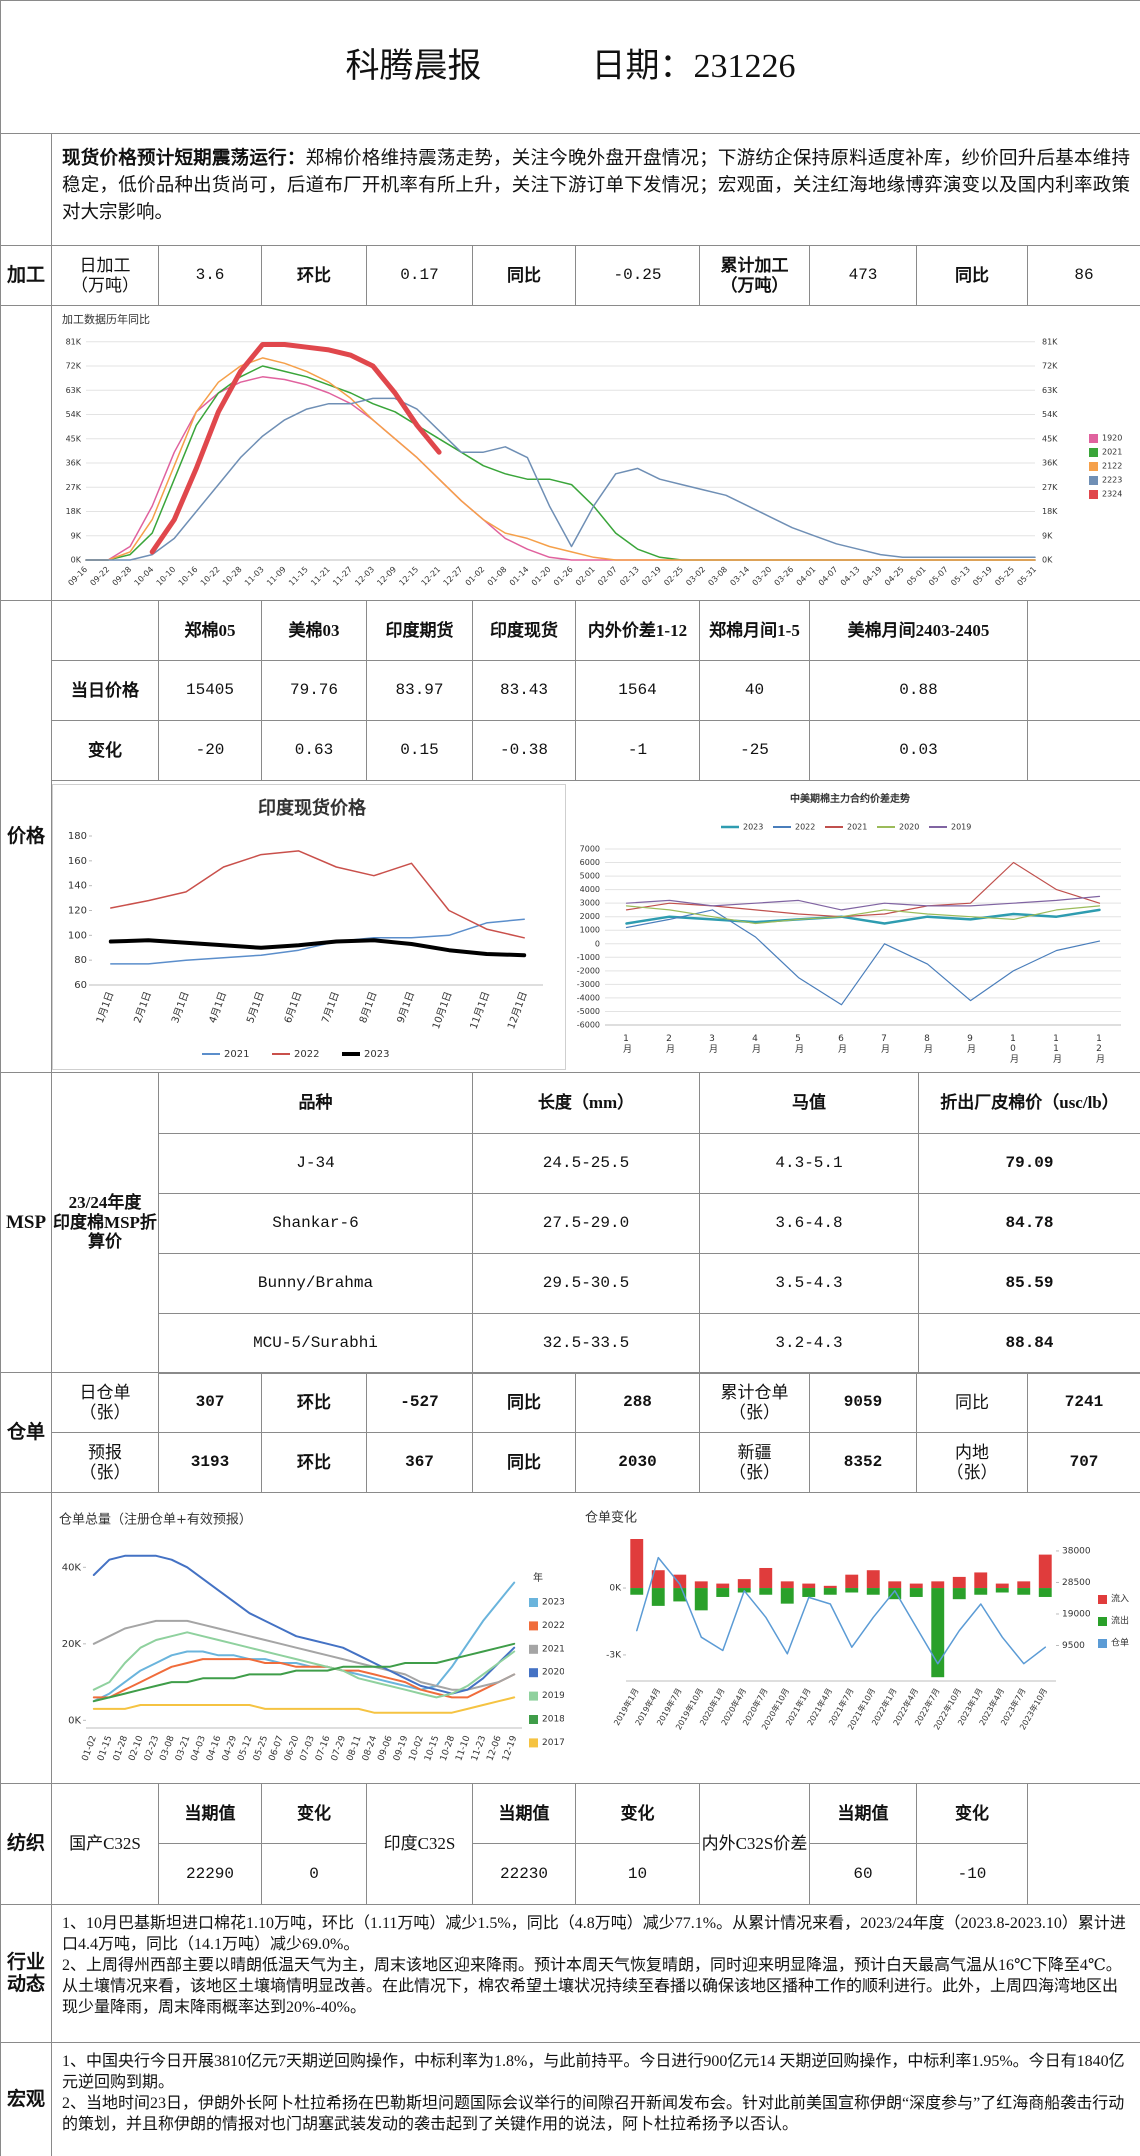 The image size is (1140, 2156). I want to click on table-cell: 0, so click(314, 1874).